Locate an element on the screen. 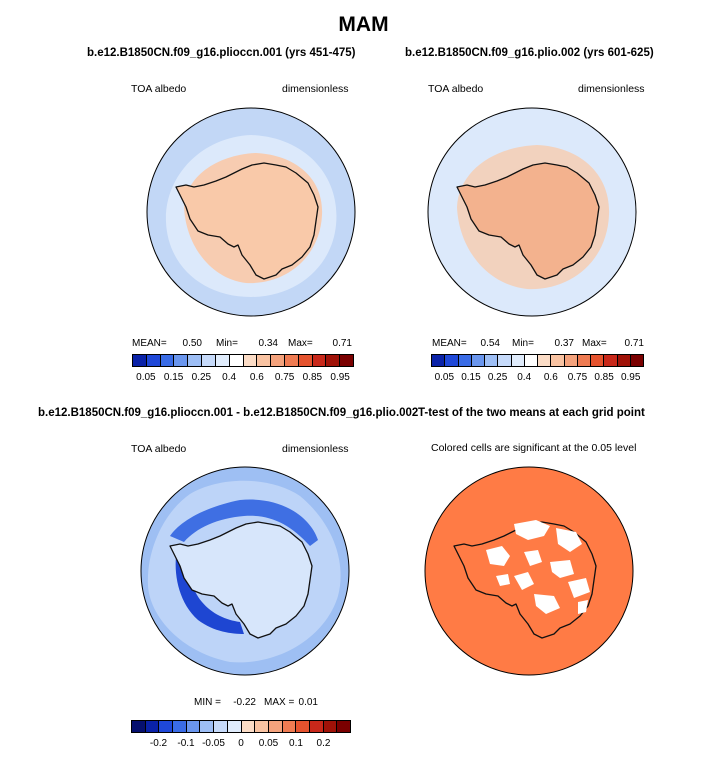 The width and height of the screenshot is (727, 779). colorbar-tick-label: 0 is located at coordinates (241, 743).